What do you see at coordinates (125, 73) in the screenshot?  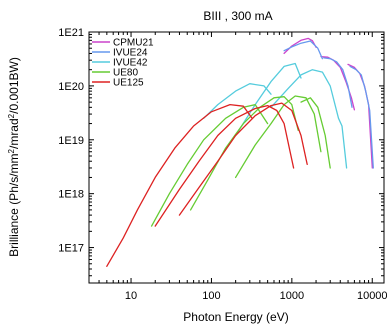 I see `legend-label: UE80` at bounding box center [125, 73].